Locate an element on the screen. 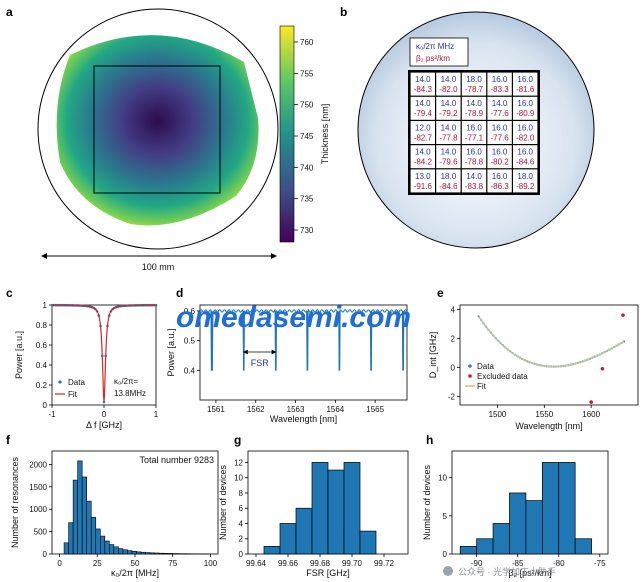 This screenshot has height=582, width=642. y-tick-label: 0.8 is located at coordinates (42, 325).